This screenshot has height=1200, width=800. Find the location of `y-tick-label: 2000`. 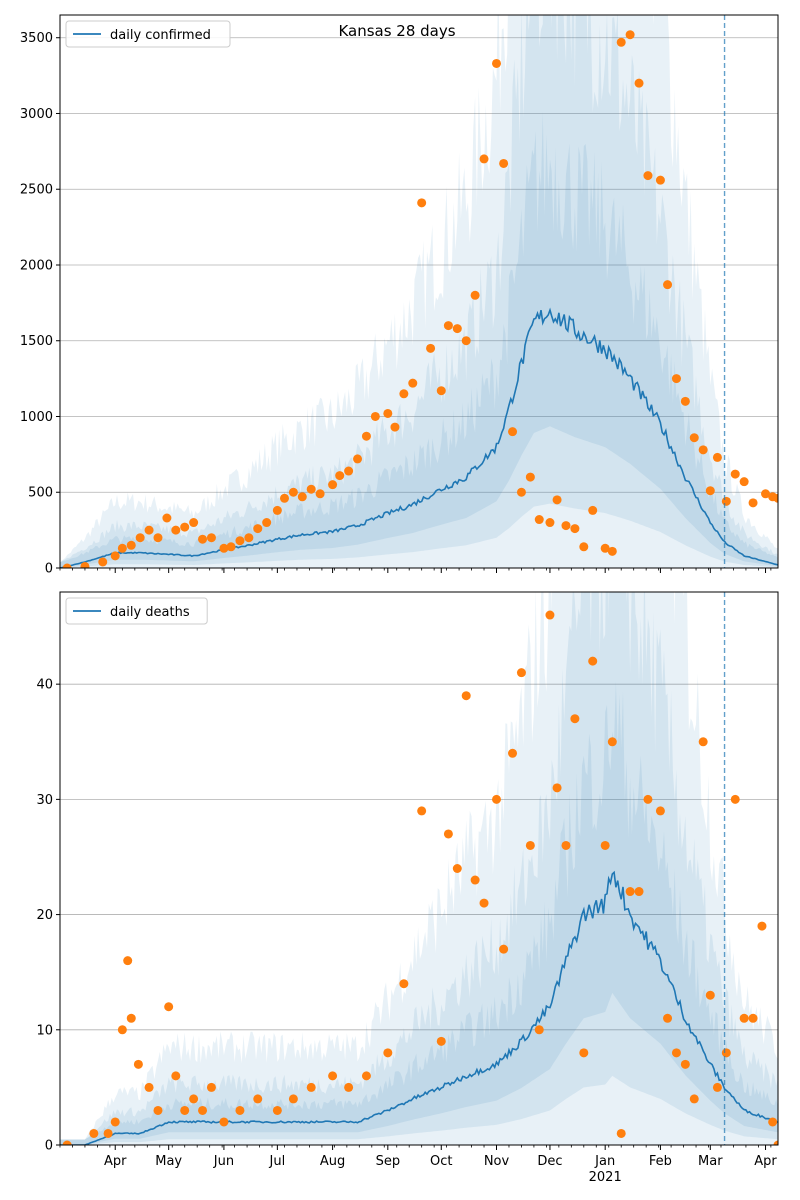

y-tick-label: 2000 is located at coordinates (36, 265).